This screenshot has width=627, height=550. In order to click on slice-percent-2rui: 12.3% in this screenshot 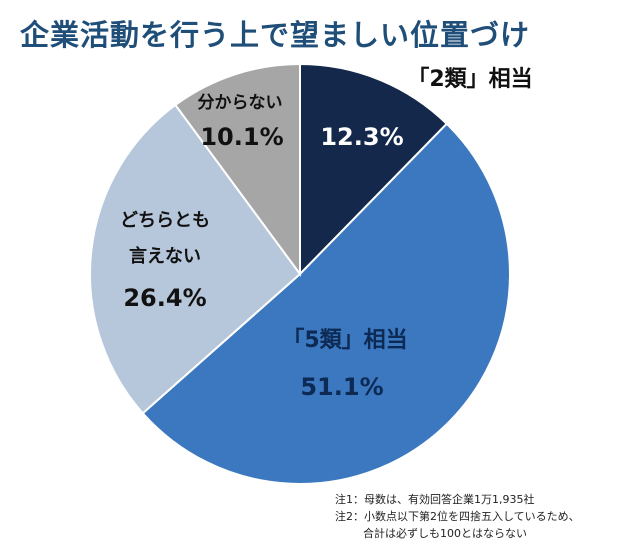, I will do `click(361, 137)`.